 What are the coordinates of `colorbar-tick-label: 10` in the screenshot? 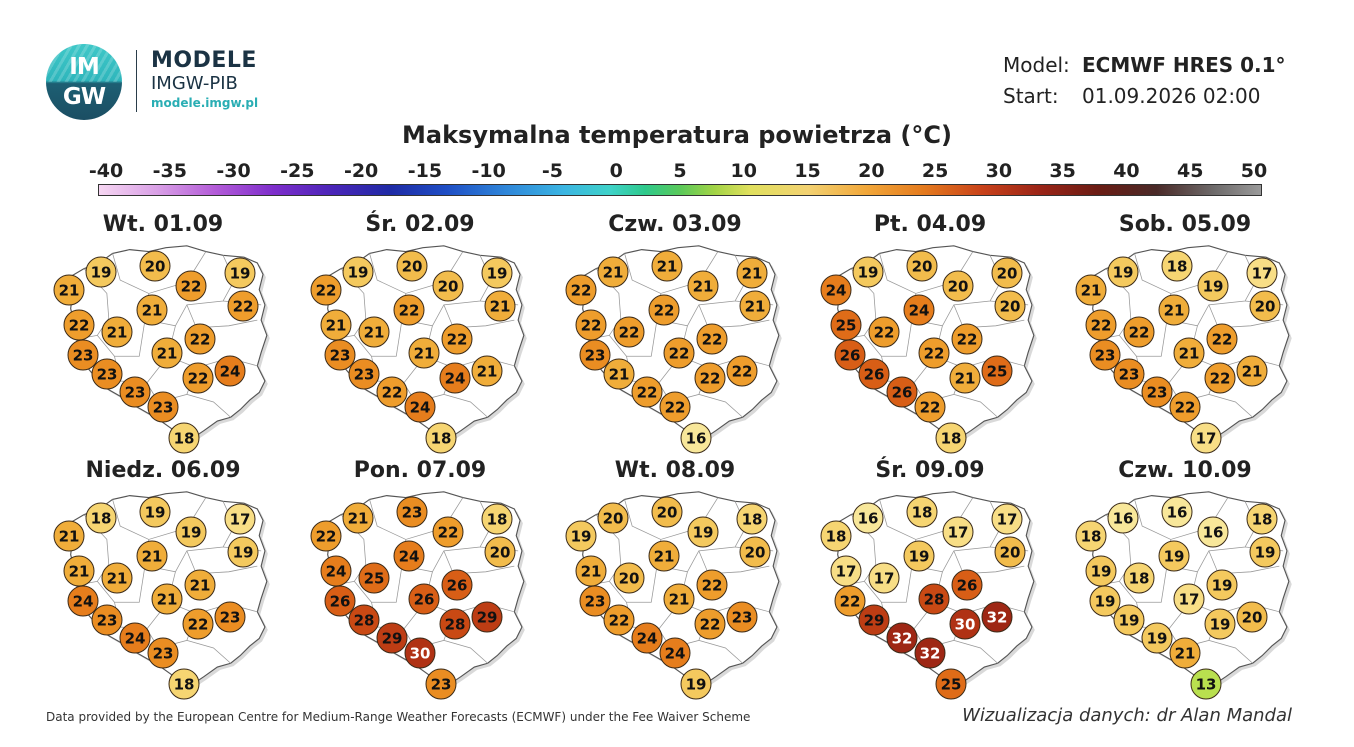 It's located at (743, 171).